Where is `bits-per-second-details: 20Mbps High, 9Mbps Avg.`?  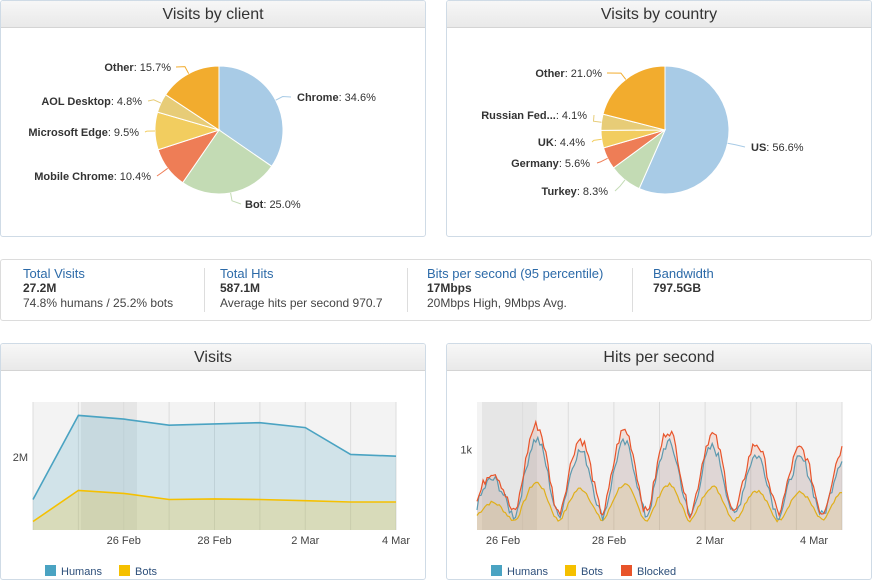 bits-per-second-details: 20Mbps High, 9Mbps Avg. is located at coordinates (497, 303).